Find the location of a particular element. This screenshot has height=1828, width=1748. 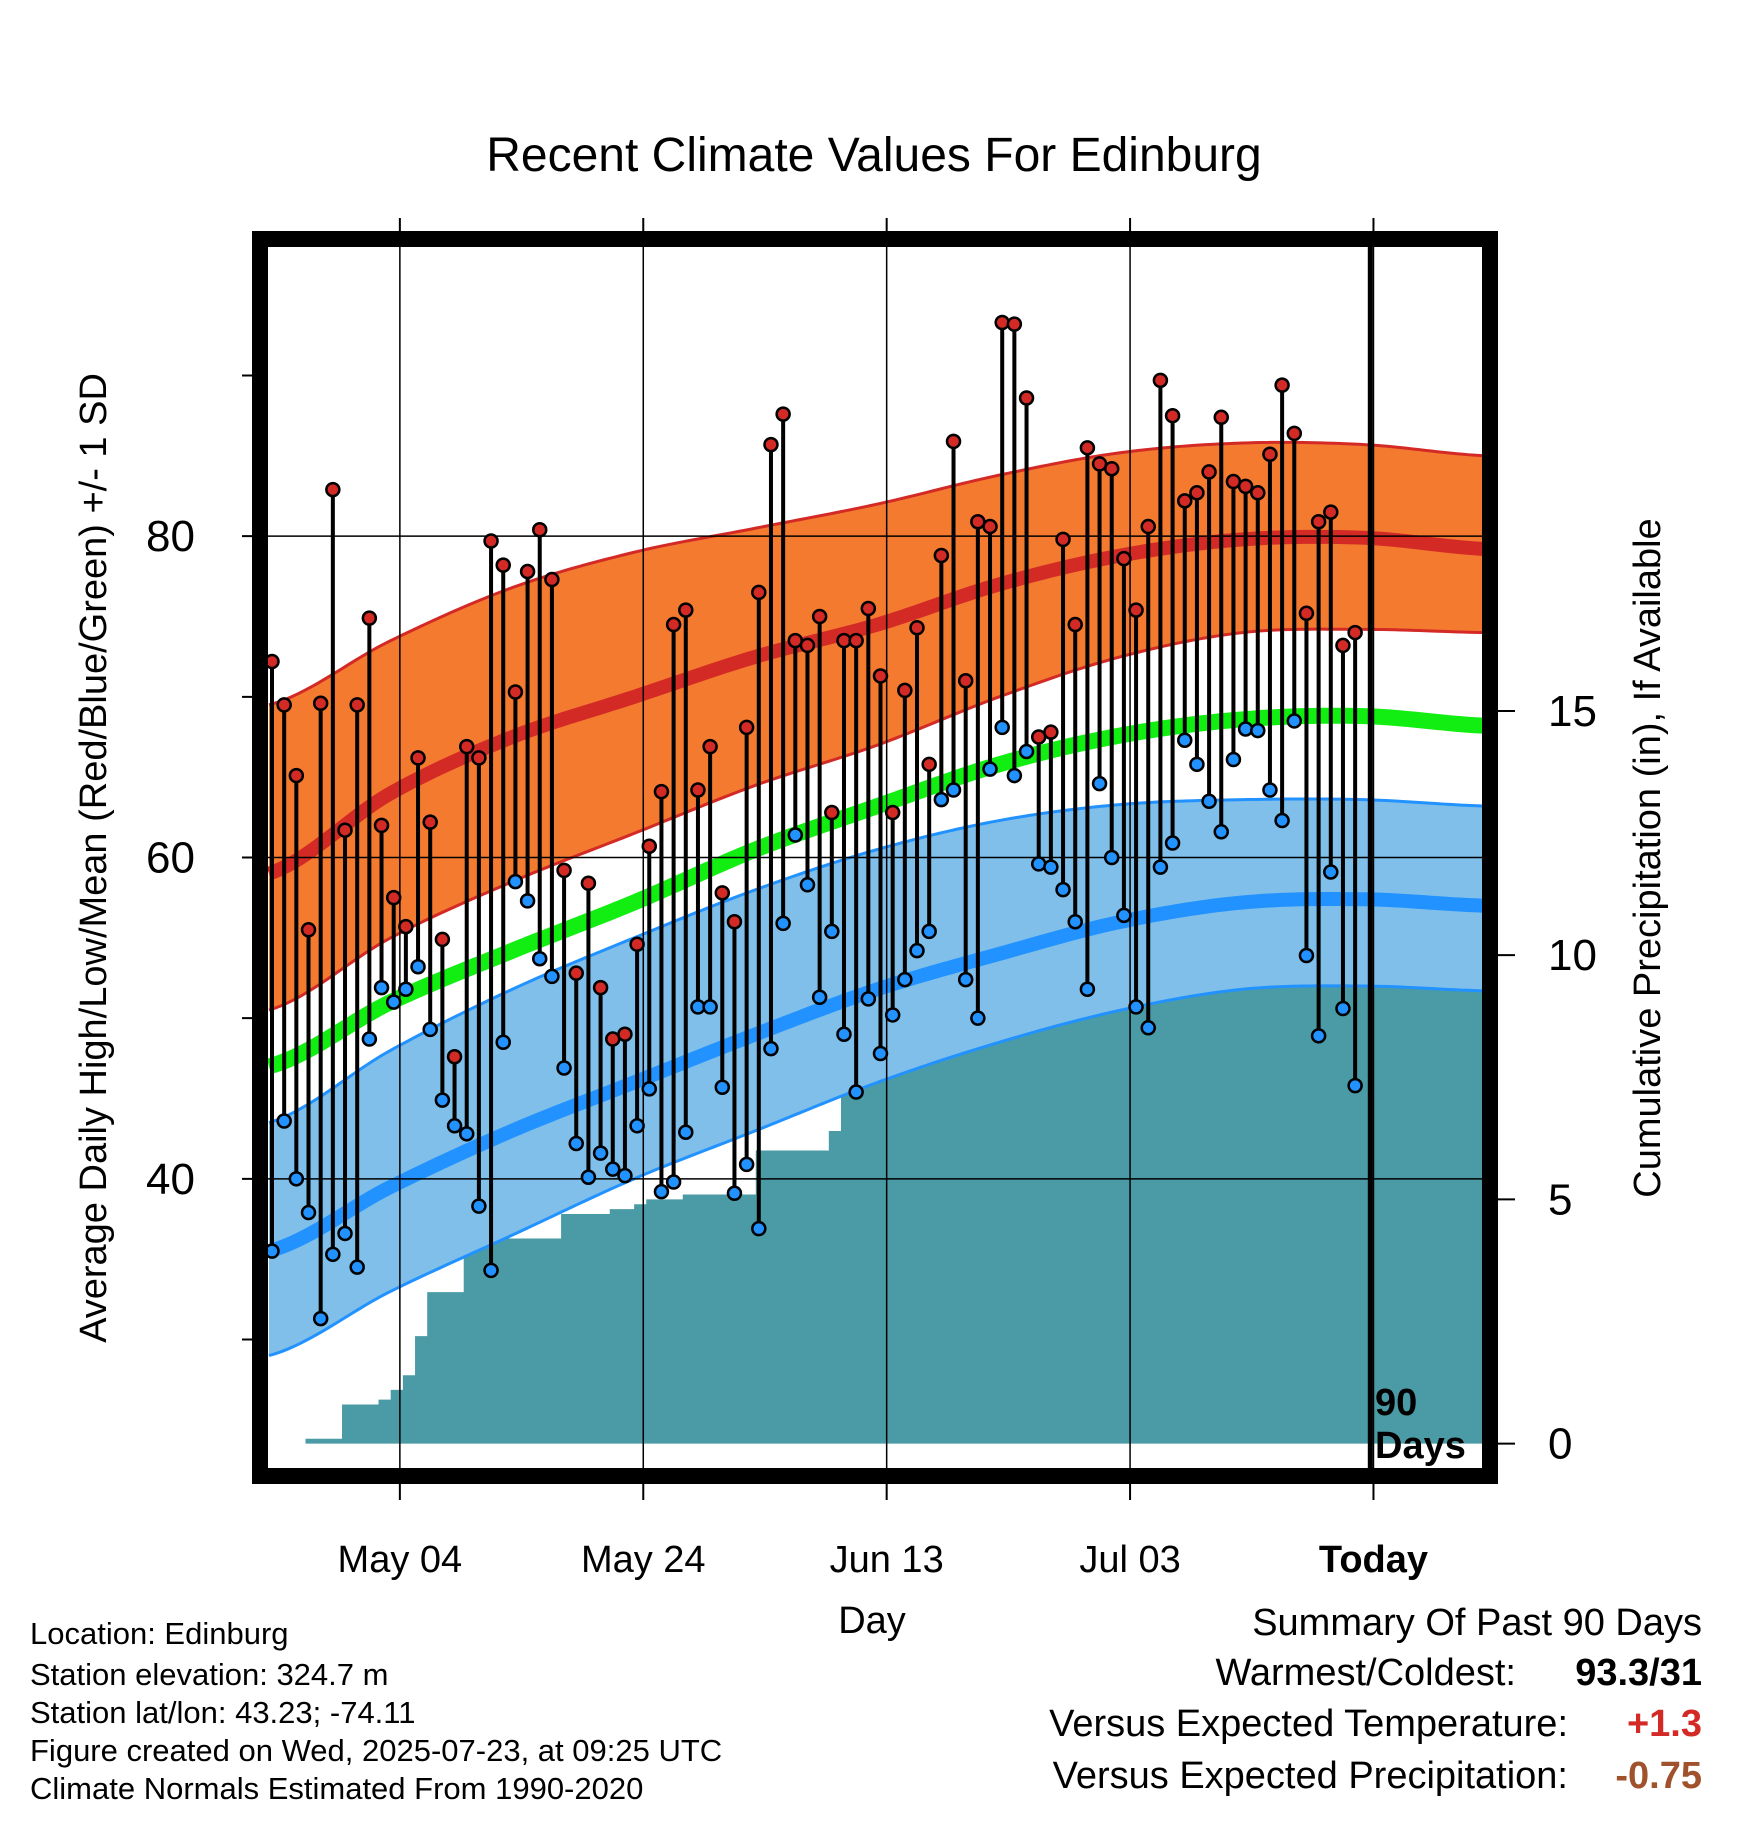

summary-warm-cold-label: Warmest/Coldest: is located at coordinates (1365, 1673).